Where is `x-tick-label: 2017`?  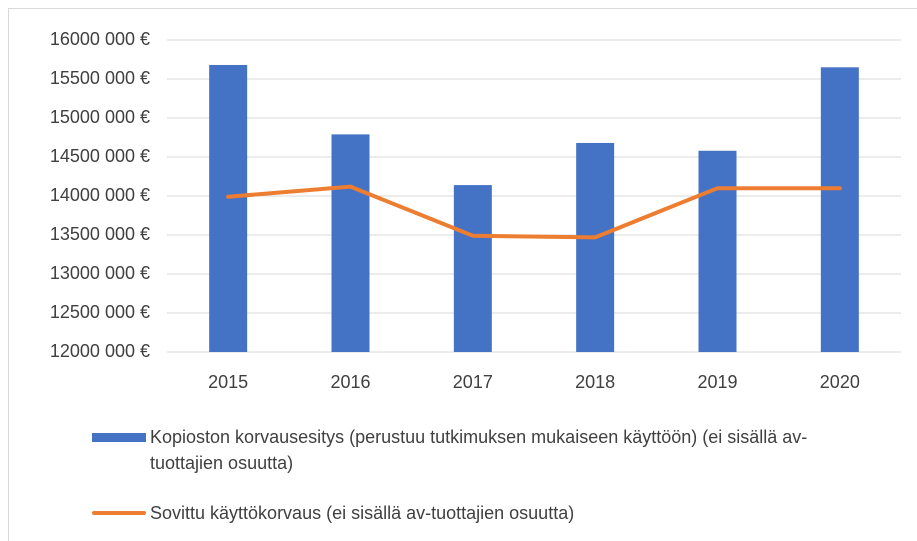
x-tick-label: 2017 is located at coordinates (473, 382).